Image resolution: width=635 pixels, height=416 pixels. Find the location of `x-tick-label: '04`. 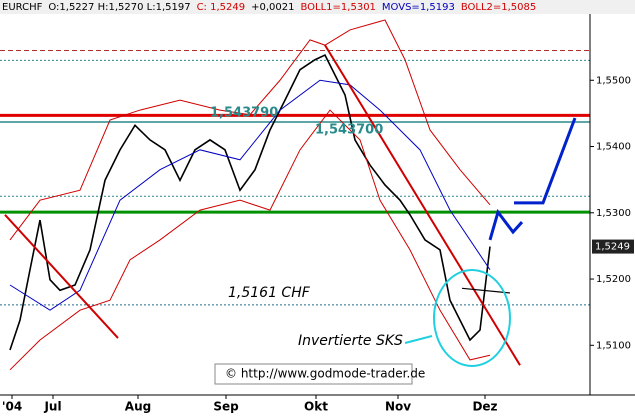

x-tick-label: '04 is located at coordinates (12, 407).